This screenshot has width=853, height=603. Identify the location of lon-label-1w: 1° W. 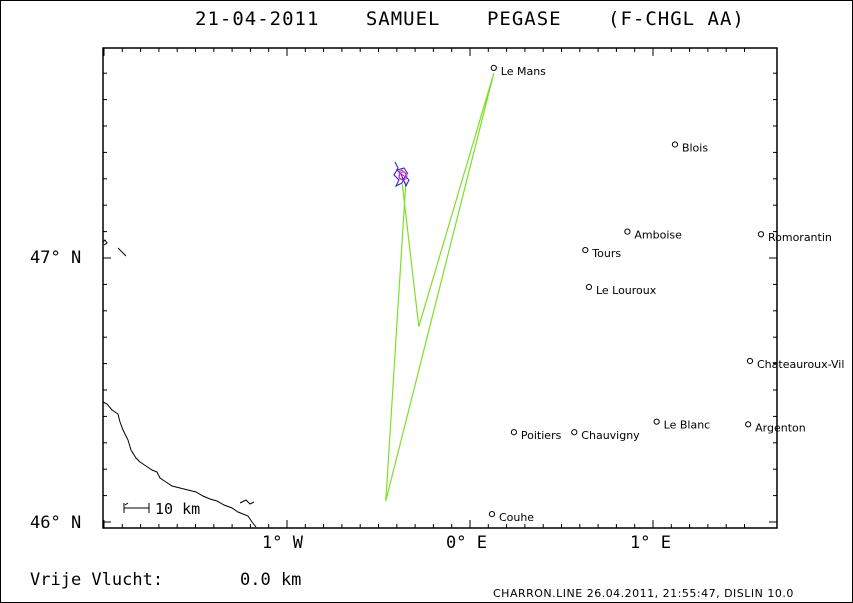
(282, 543).